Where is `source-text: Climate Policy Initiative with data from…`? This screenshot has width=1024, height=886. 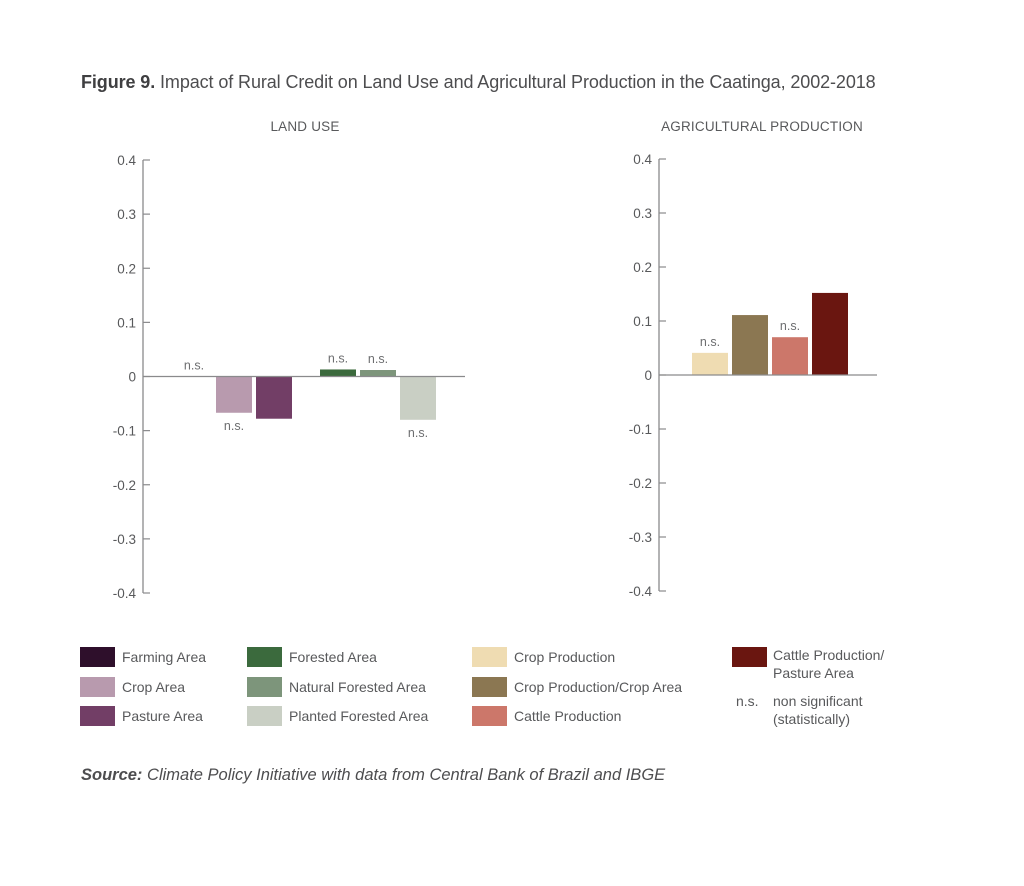 source-text: Climate Policy Initiative with data from… is located at coordinates (404, 775).